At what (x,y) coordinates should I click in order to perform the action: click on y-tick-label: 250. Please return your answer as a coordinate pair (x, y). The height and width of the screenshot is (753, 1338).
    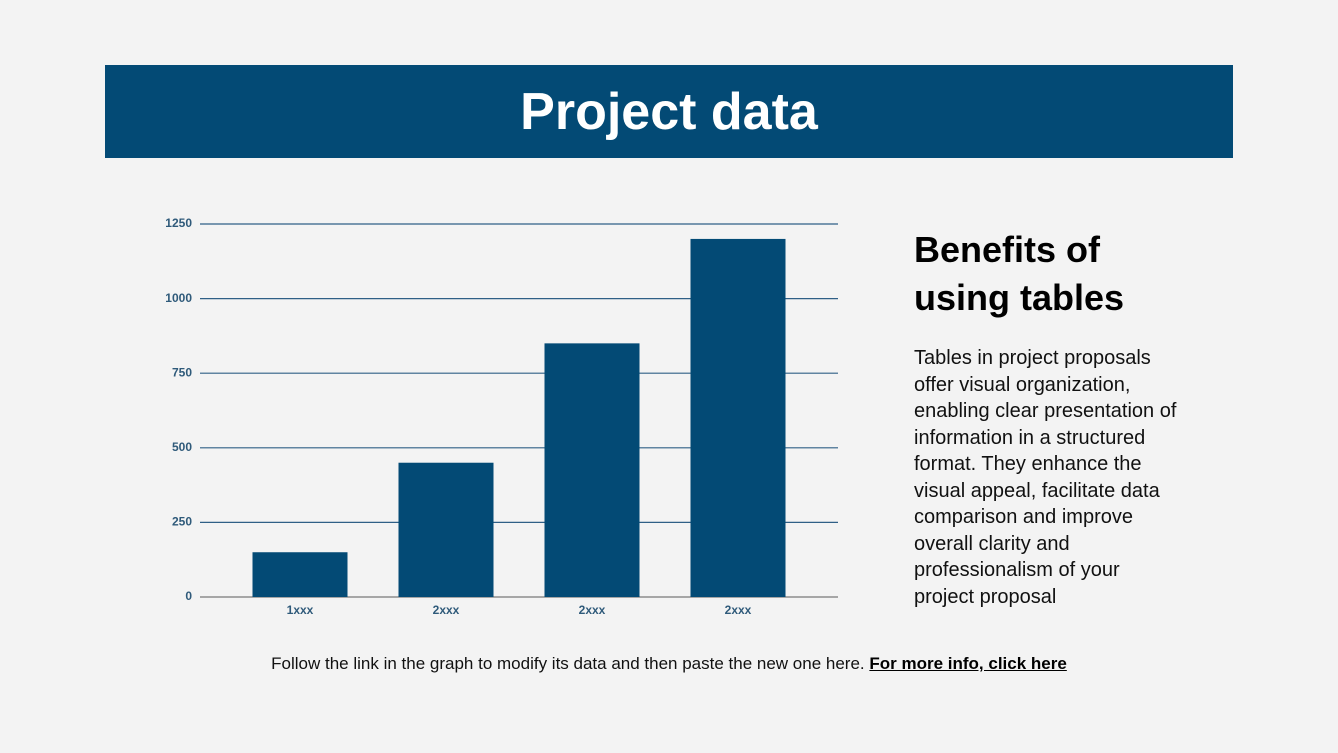
    Looking at the image, I should click on (182, 522).